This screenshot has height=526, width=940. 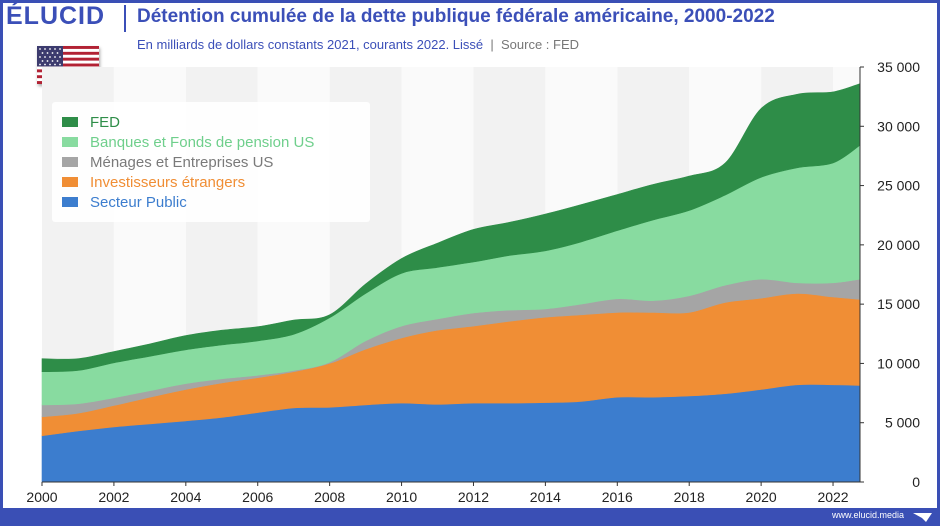 What do you see at coordinates (56, 16) in the screenshot?
I see `elucid-logo: ÉLUCID` at bounding box center [56, 16].